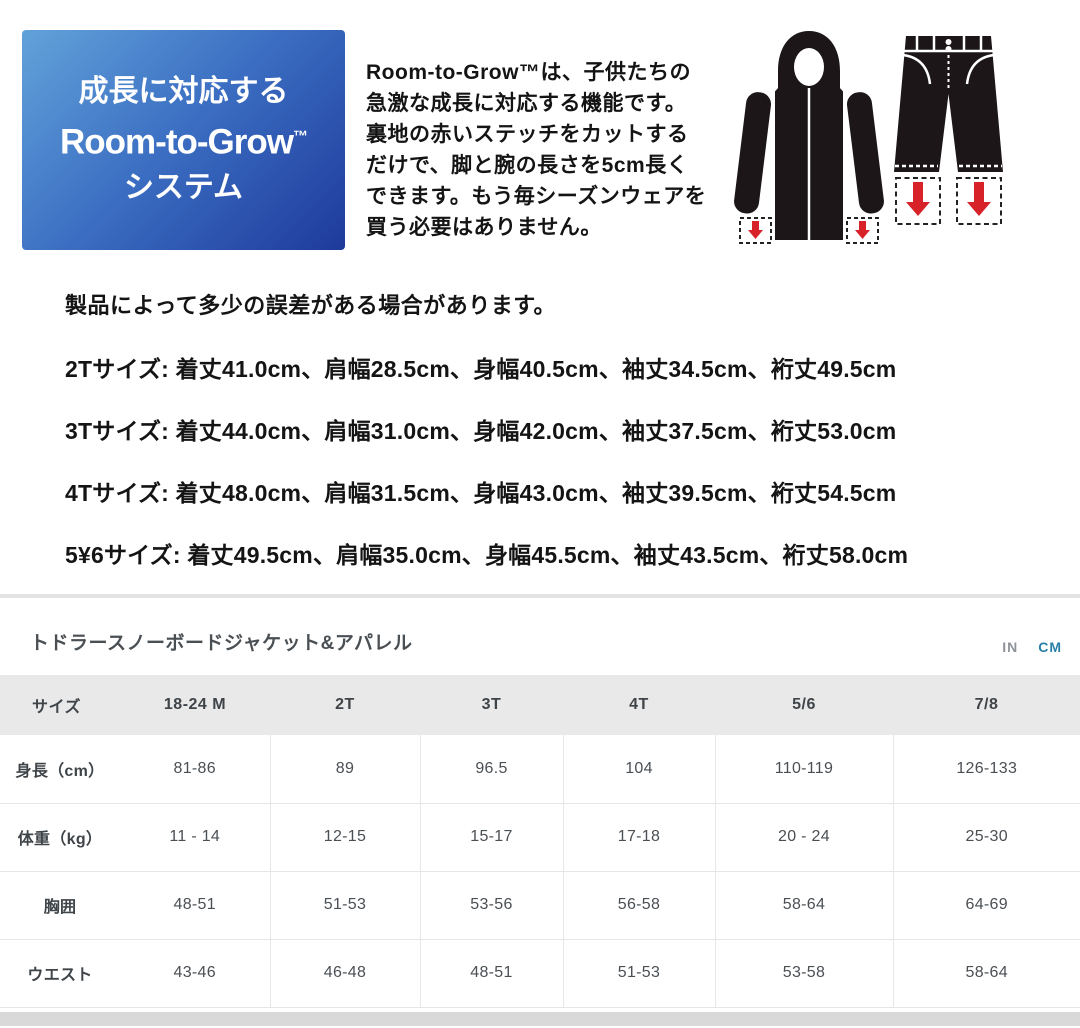  I want to click on column-header-7-8: 7/8, so click(986, 705).